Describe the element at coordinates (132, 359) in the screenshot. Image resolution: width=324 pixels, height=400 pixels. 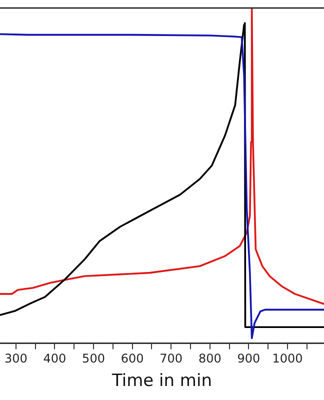
I see `x-tick-label: 600` at that location.